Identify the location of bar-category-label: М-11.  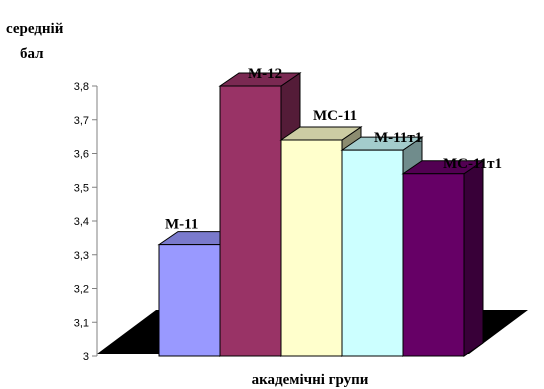
(181, 225).